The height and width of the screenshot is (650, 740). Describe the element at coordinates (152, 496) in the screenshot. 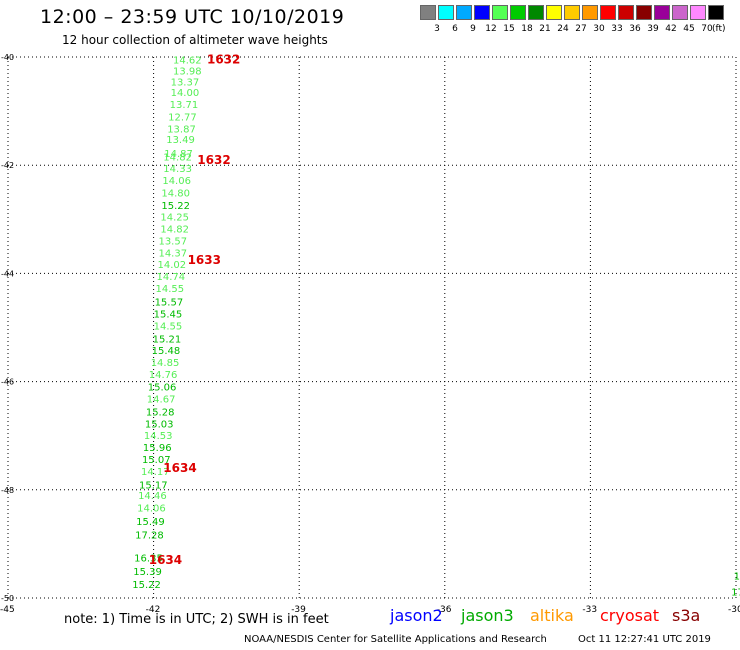

I see `swh-value: 14.46` at that location.